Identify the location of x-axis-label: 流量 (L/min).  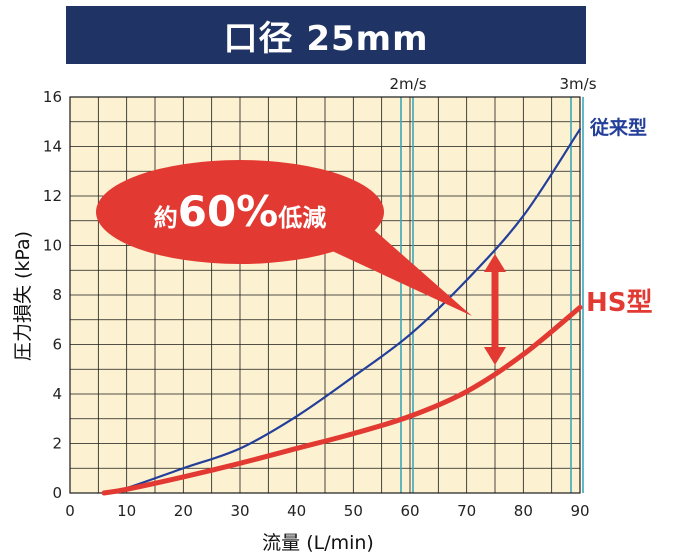
(318, 543).